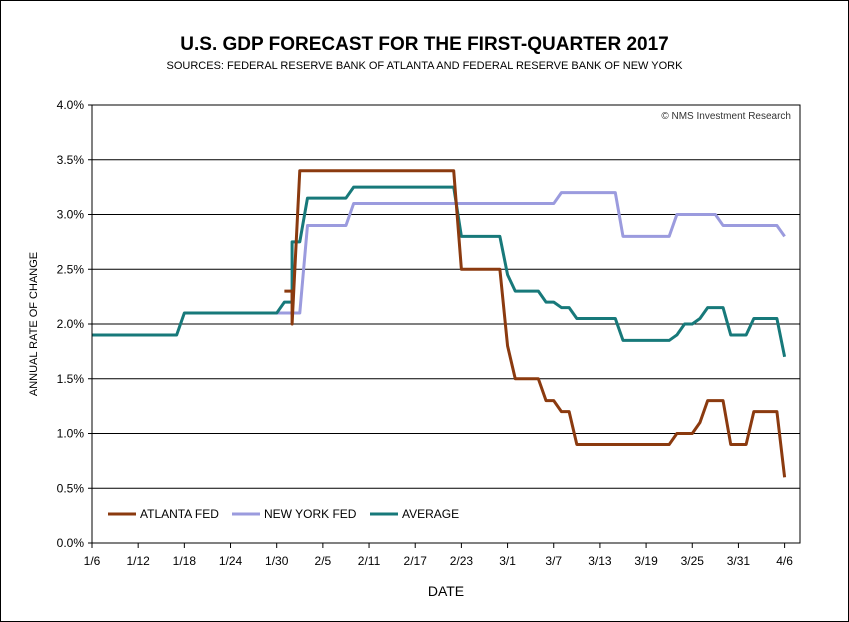 Image resolution: width=849 pixels, height=622 pixels. What do you see at coordinates (600, 561) in the screenshot?
I see `x-tick-label: 3/13` at bounding box center [600, 561].